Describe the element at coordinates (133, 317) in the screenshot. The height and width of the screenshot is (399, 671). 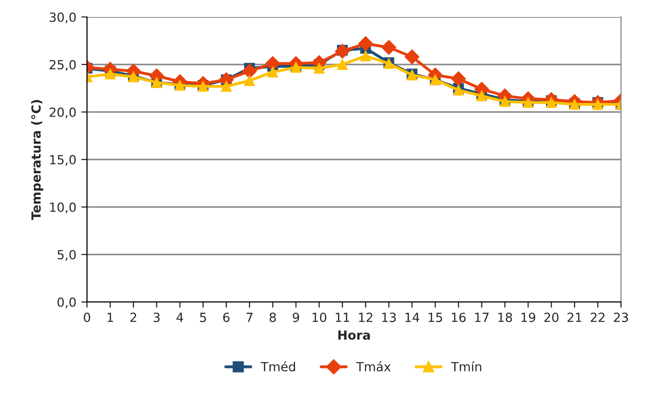
I see `x-tick-label: 2` at that location.